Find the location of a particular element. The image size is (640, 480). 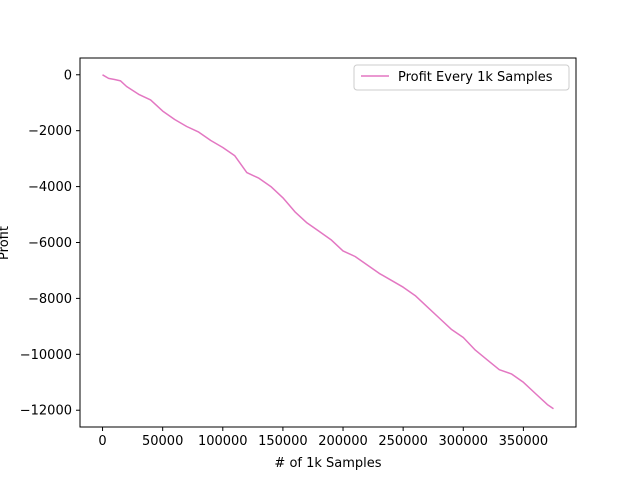

x-tick-label: 150000 is located at coordinates (283, 441).